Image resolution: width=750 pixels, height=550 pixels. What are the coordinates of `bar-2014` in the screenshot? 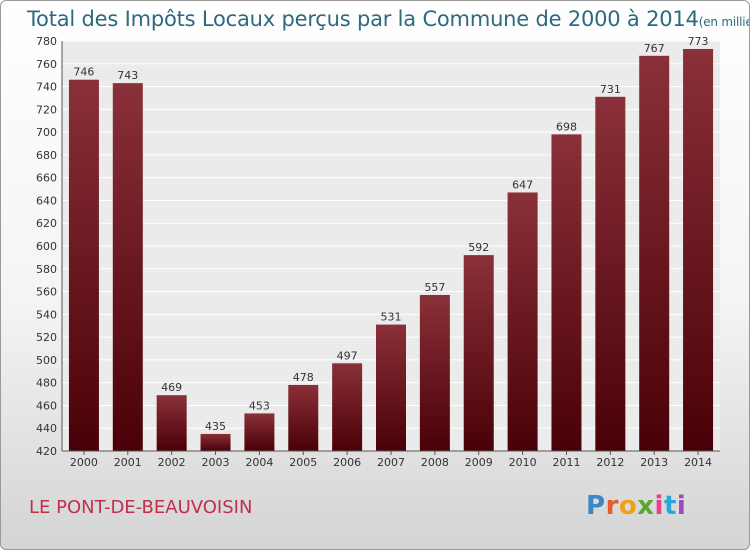 It's located at (698, 249).